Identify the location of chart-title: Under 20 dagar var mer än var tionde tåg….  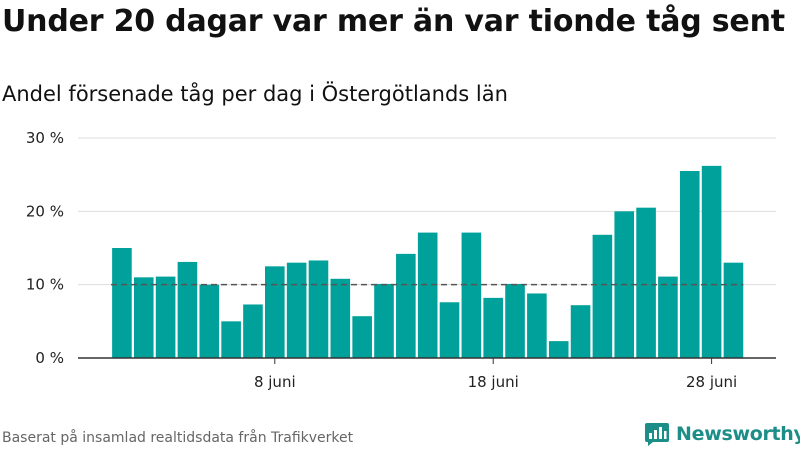
(393, 21).